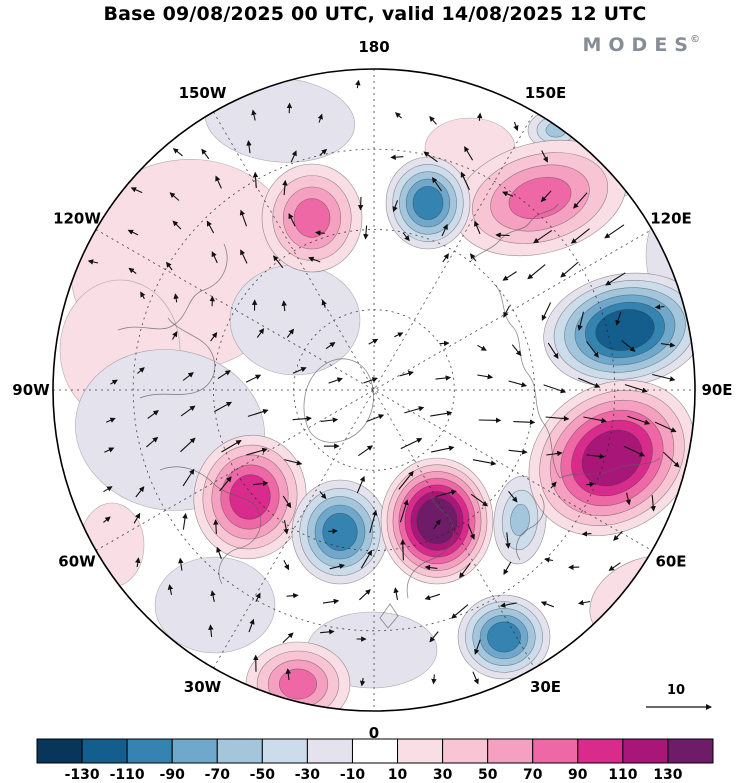 This screenshot has height=783, width=750. Describe the element at coordinates (203, 687) in the screenshot. I see `lon-label: 30W` at that location.